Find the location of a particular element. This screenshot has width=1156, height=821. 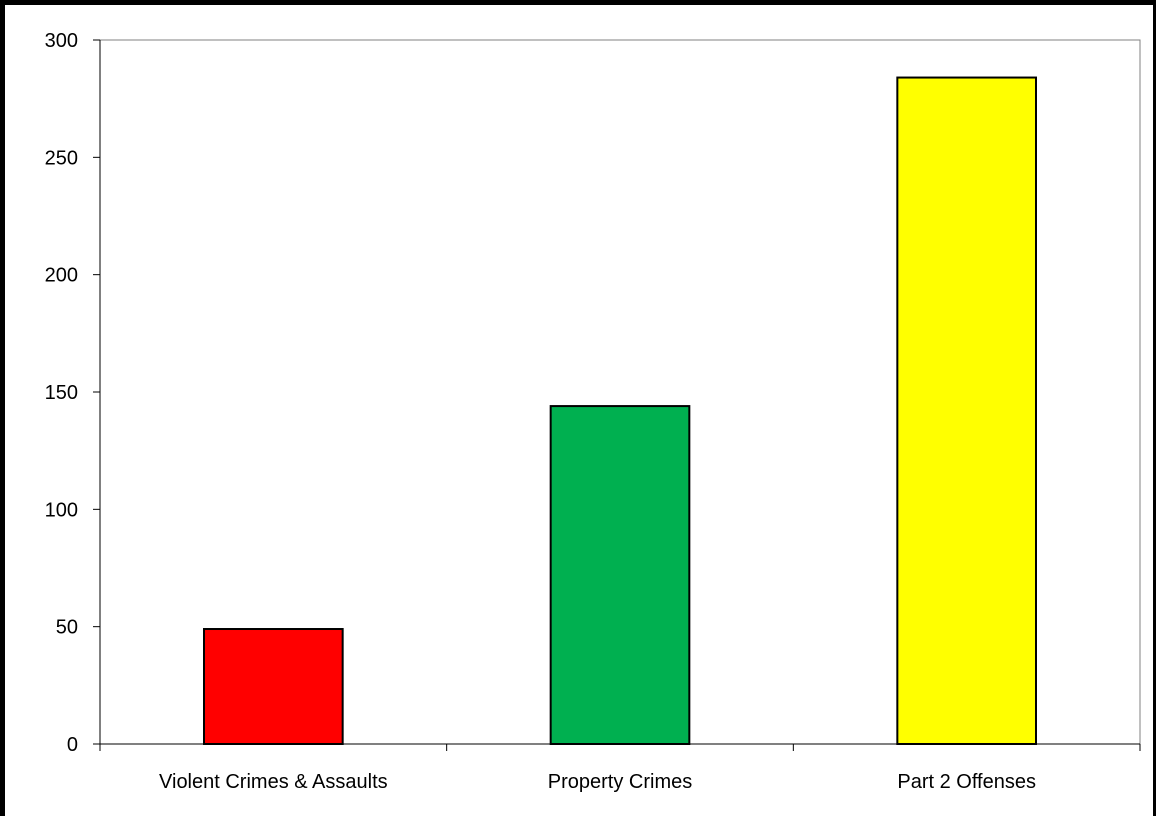

y-tick-label: 150 is located at coordinates (61, 393).